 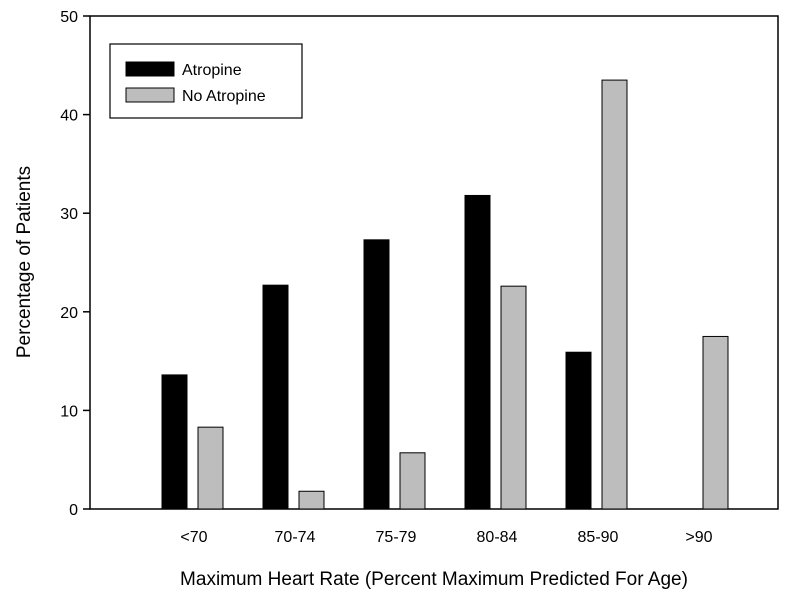 I want to click on x-tick-label: <70, so click(x=193, y=537).